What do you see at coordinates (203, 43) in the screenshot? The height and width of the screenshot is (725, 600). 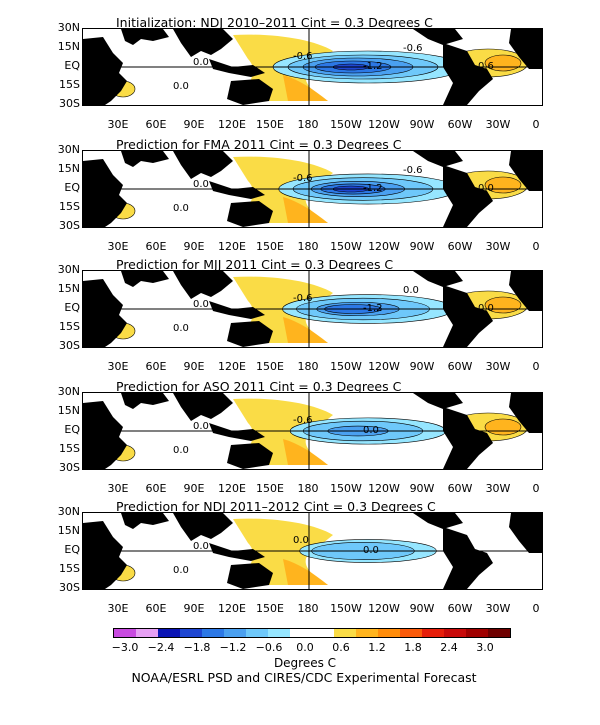 I see `asia-landmass` at bounding box center [203, 43].